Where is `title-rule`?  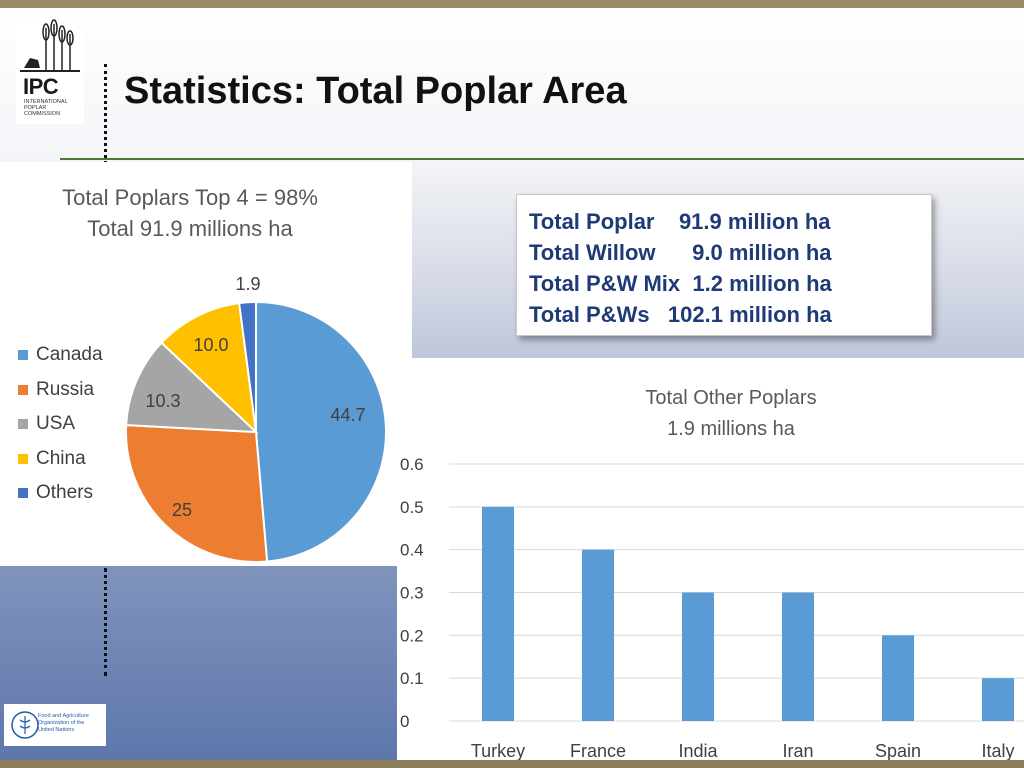 title-rule is located at coordinates (542, 159).